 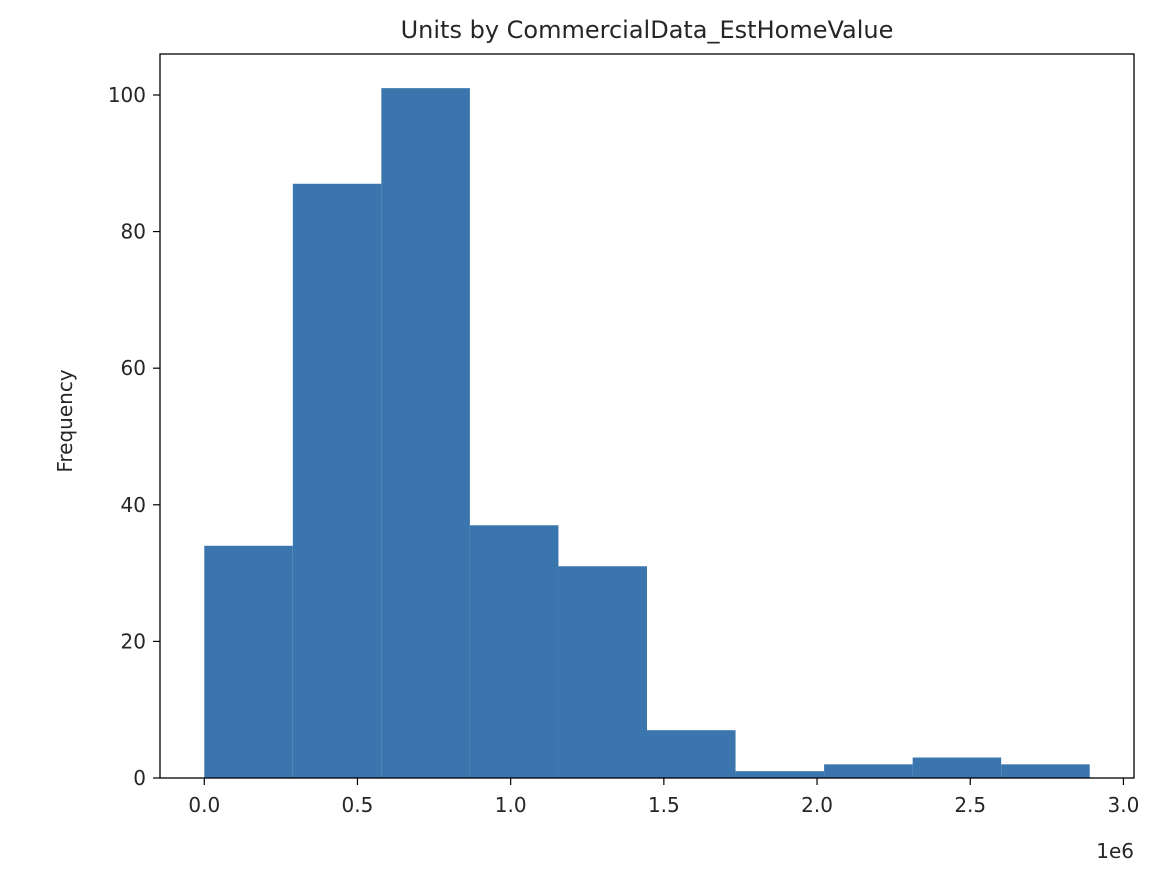 I want to click on y-tick-label: 60, so click(x=133, y=368).